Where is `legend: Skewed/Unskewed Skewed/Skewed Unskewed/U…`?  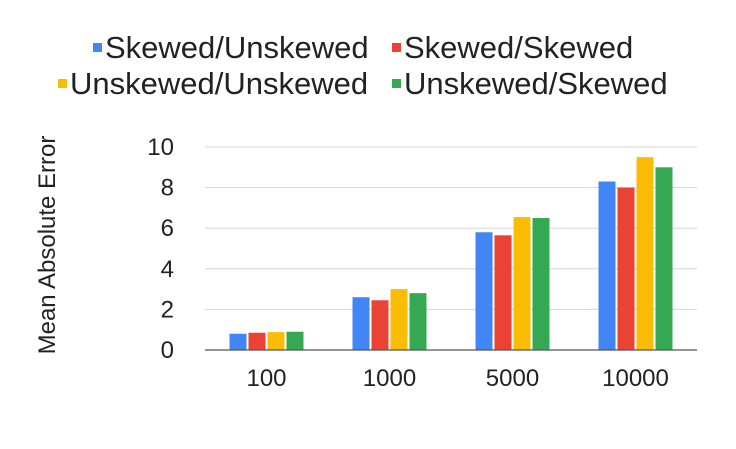
legend: Skewed/Unskewed Skewed/Skewed Unskewed/U… is located at coordinates (363, 65).